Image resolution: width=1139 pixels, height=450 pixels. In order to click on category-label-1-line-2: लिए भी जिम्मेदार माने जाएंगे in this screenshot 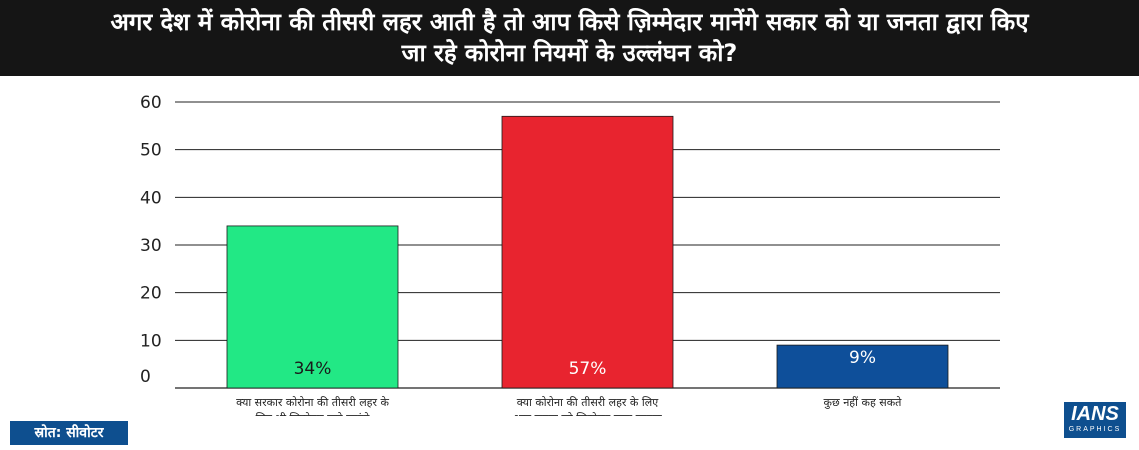, I will do `click(313, 414)`.